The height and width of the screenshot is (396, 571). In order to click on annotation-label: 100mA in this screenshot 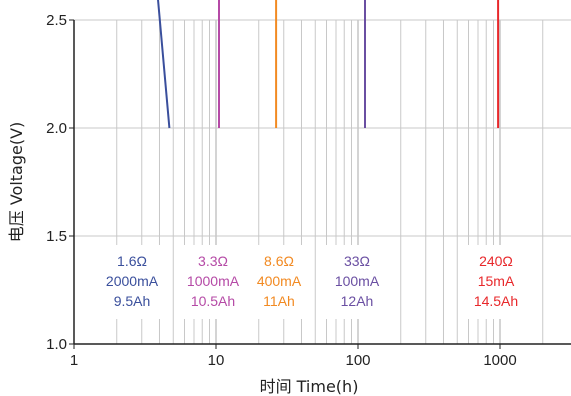, I will do `click(357, 281)`.